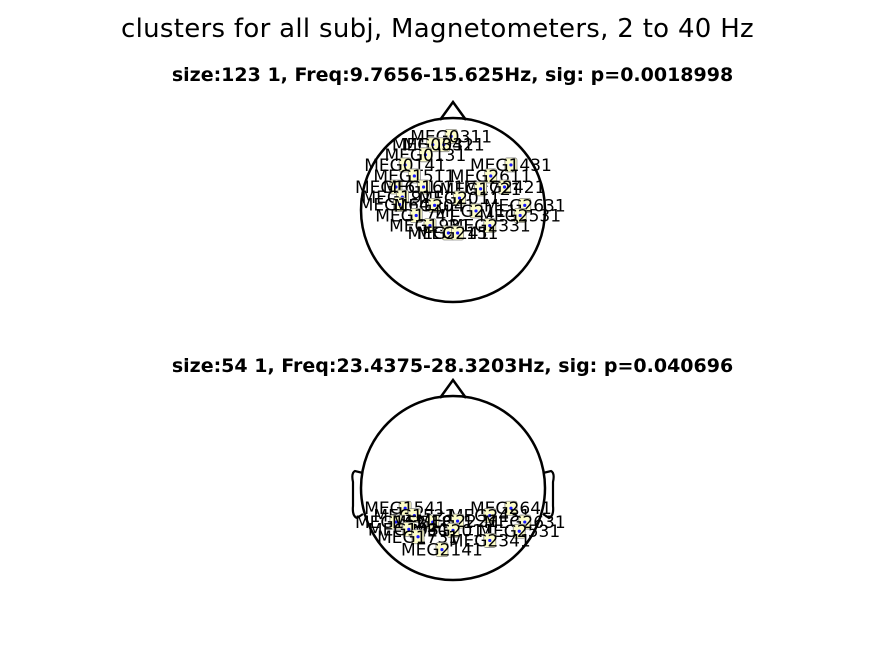 Image resolution: width=875 pixels, height=656 pixels. I want to click on sensor-label: MEG1931, so click(409, 530).